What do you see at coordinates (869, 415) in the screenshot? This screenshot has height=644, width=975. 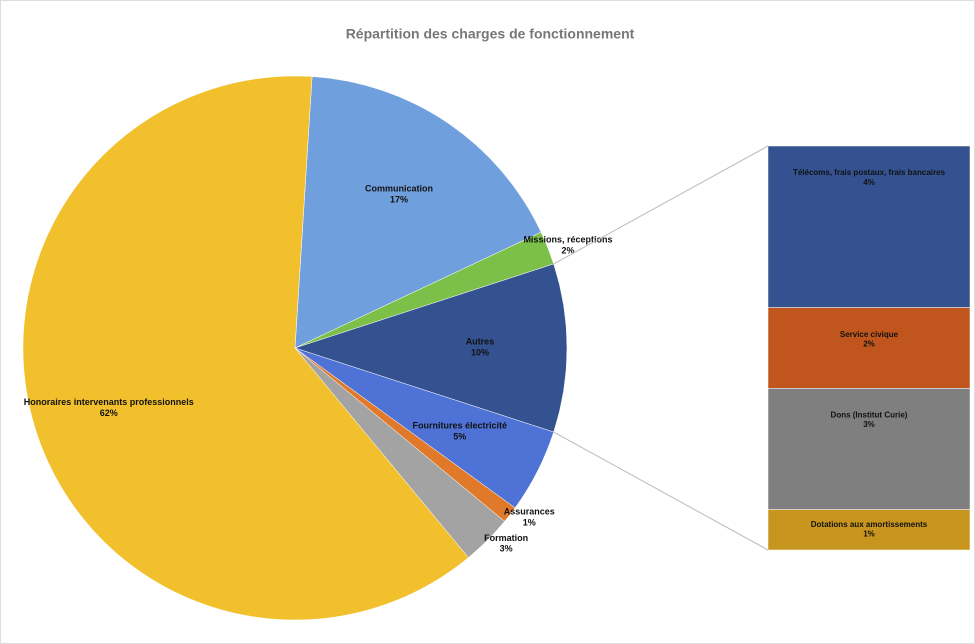 I see `category-label: Dons (Institut Curie)` at bounding box center [869, 415].